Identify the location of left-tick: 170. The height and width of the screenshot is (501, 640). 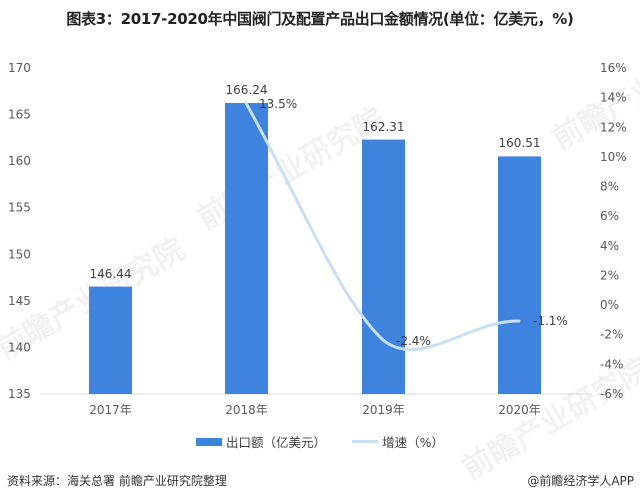
(19, 68).